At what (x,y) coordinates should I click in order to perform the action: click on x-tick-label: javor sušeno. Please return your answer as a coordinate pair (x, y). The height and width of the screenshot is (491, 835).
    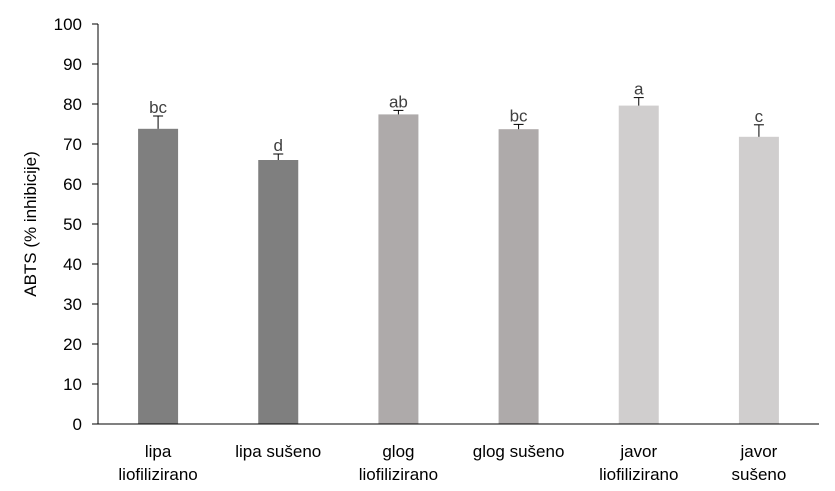
    Looking at the image, I should click on (759, 463).